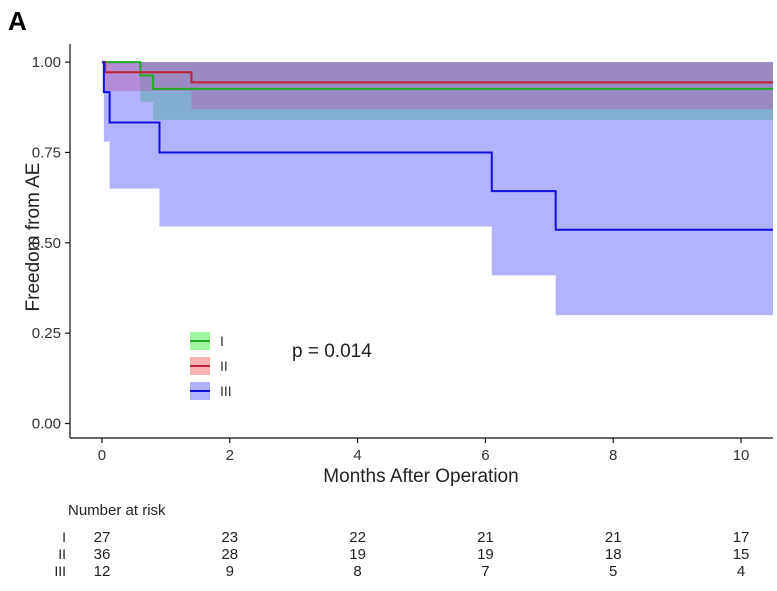 Image resolution: width=777 pixels, height=591 pixels. Describe the element at coordinates (46, 243) in the screenshot. I see `y-tick-label: 0.50` at that location.